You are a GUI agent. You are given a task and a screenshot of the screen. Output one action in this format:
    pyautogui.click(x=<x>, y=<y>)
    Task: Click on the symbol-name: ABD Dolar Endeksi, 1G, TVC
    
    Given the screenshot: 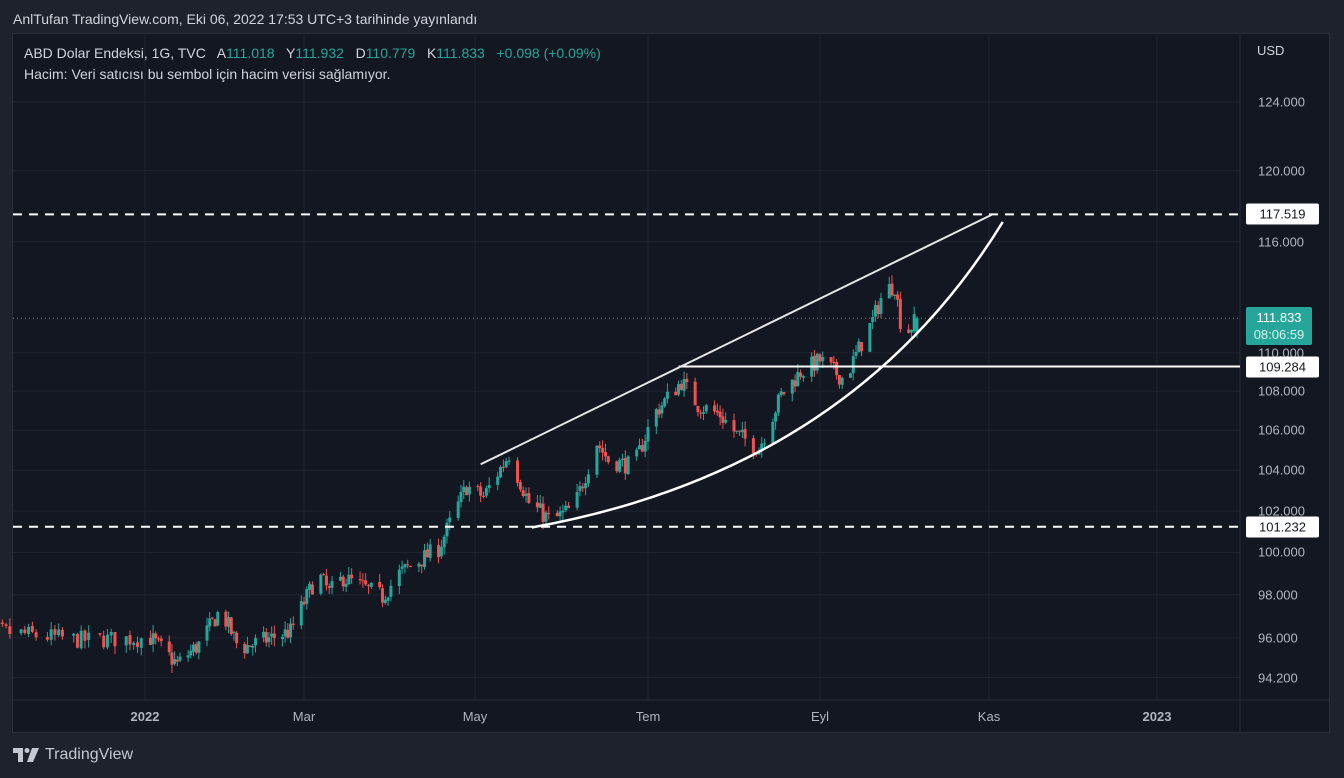 What is the action you would take?
    pyautogui.click(x=115, y=53)
    